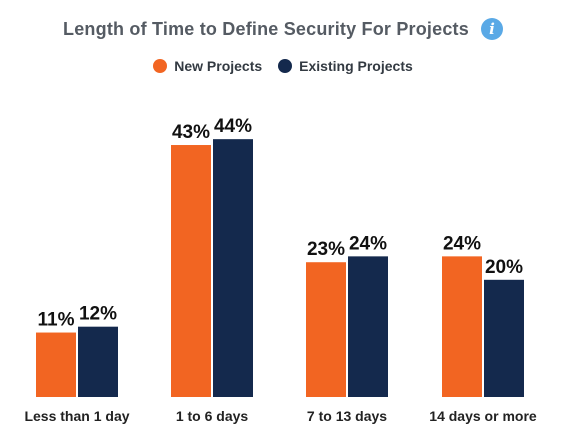 This screenshot has width=566, height=437. What do you see at coordinates (504, 338) in the screenshot?
I see `bar-existing-projects-14-days-or-more` at bounding box center [504, 338].